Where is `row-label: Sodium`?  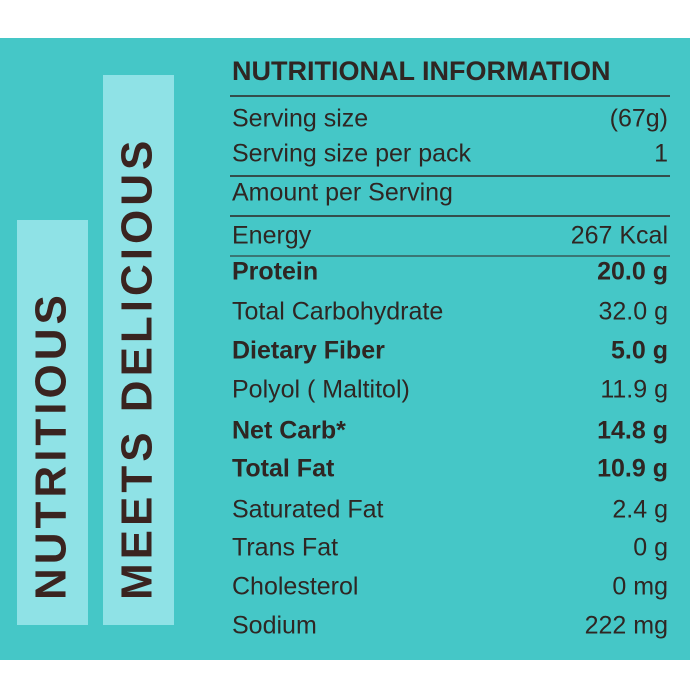 row-label: Sodium is located at coordinates (274, 626).